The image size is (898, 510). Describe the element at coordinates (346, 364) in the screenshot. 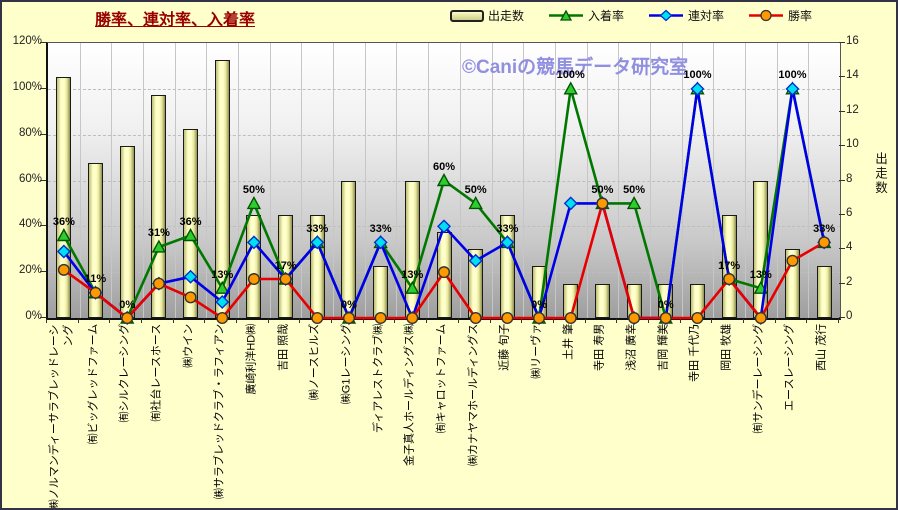

I see `x-label-9: ㈱G1レーシング` at that location.